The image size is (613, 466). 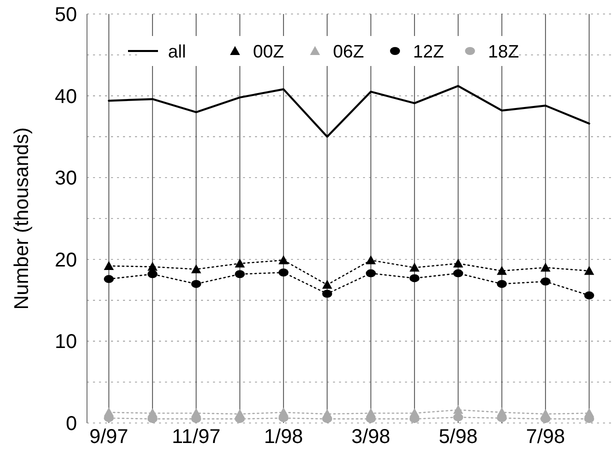 I want to click on y-axis-title: Number (thousands), so click(x=22, y=218).